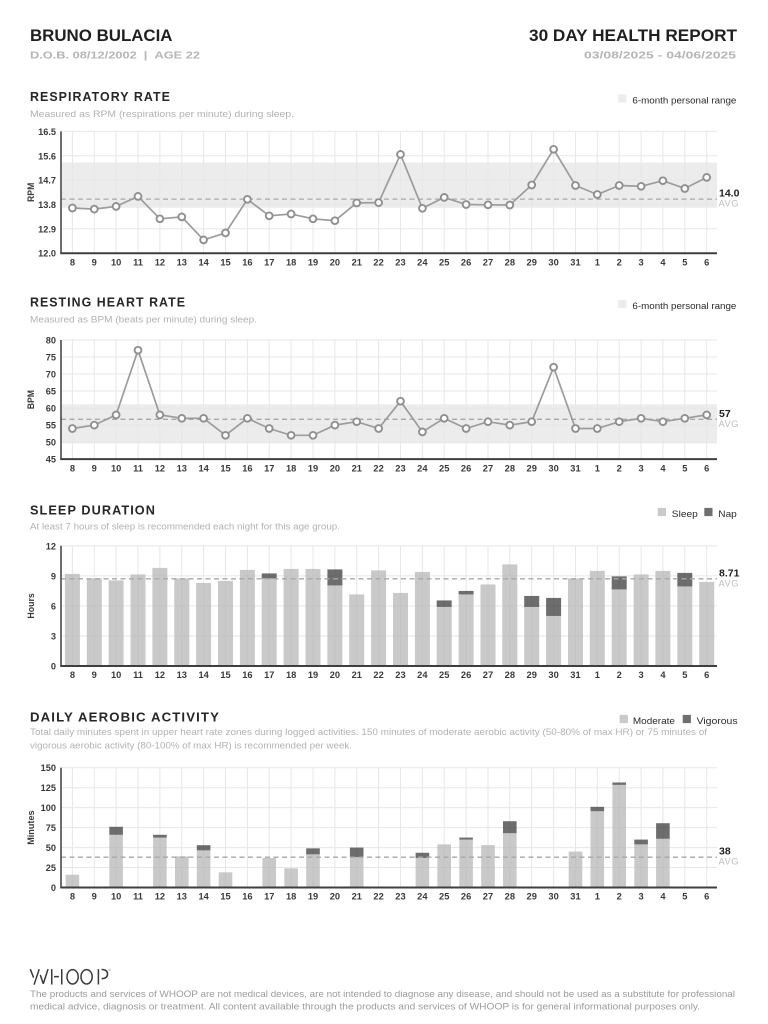 The height and width of the screenshot is (1024, 768). What do you see at coordinates (72, 468) in the screenshot?
I see `svg-text: 8` at bounding box center [72, 468].